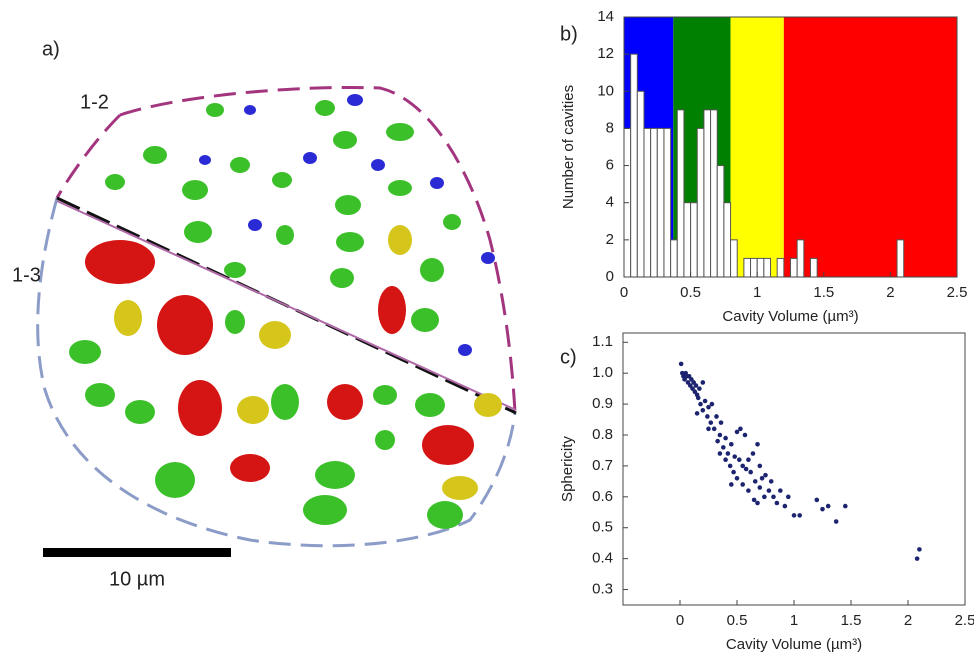 Image resolution: width=974 pixels, height=654 pixels. Describe the element at coordinates (605, 16) in the screenshot. I see `y-tick-label: 14` at that location.